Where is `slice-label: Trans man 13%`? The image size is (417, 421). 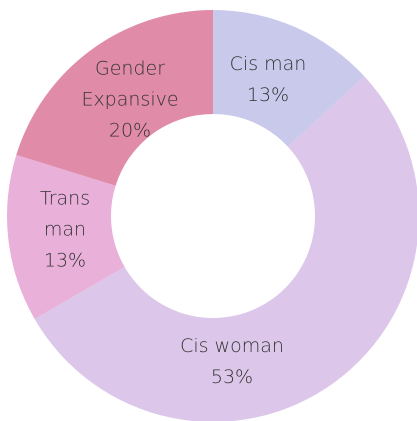
slice-label: Trans man 13% is located at coordinates (65, 230).